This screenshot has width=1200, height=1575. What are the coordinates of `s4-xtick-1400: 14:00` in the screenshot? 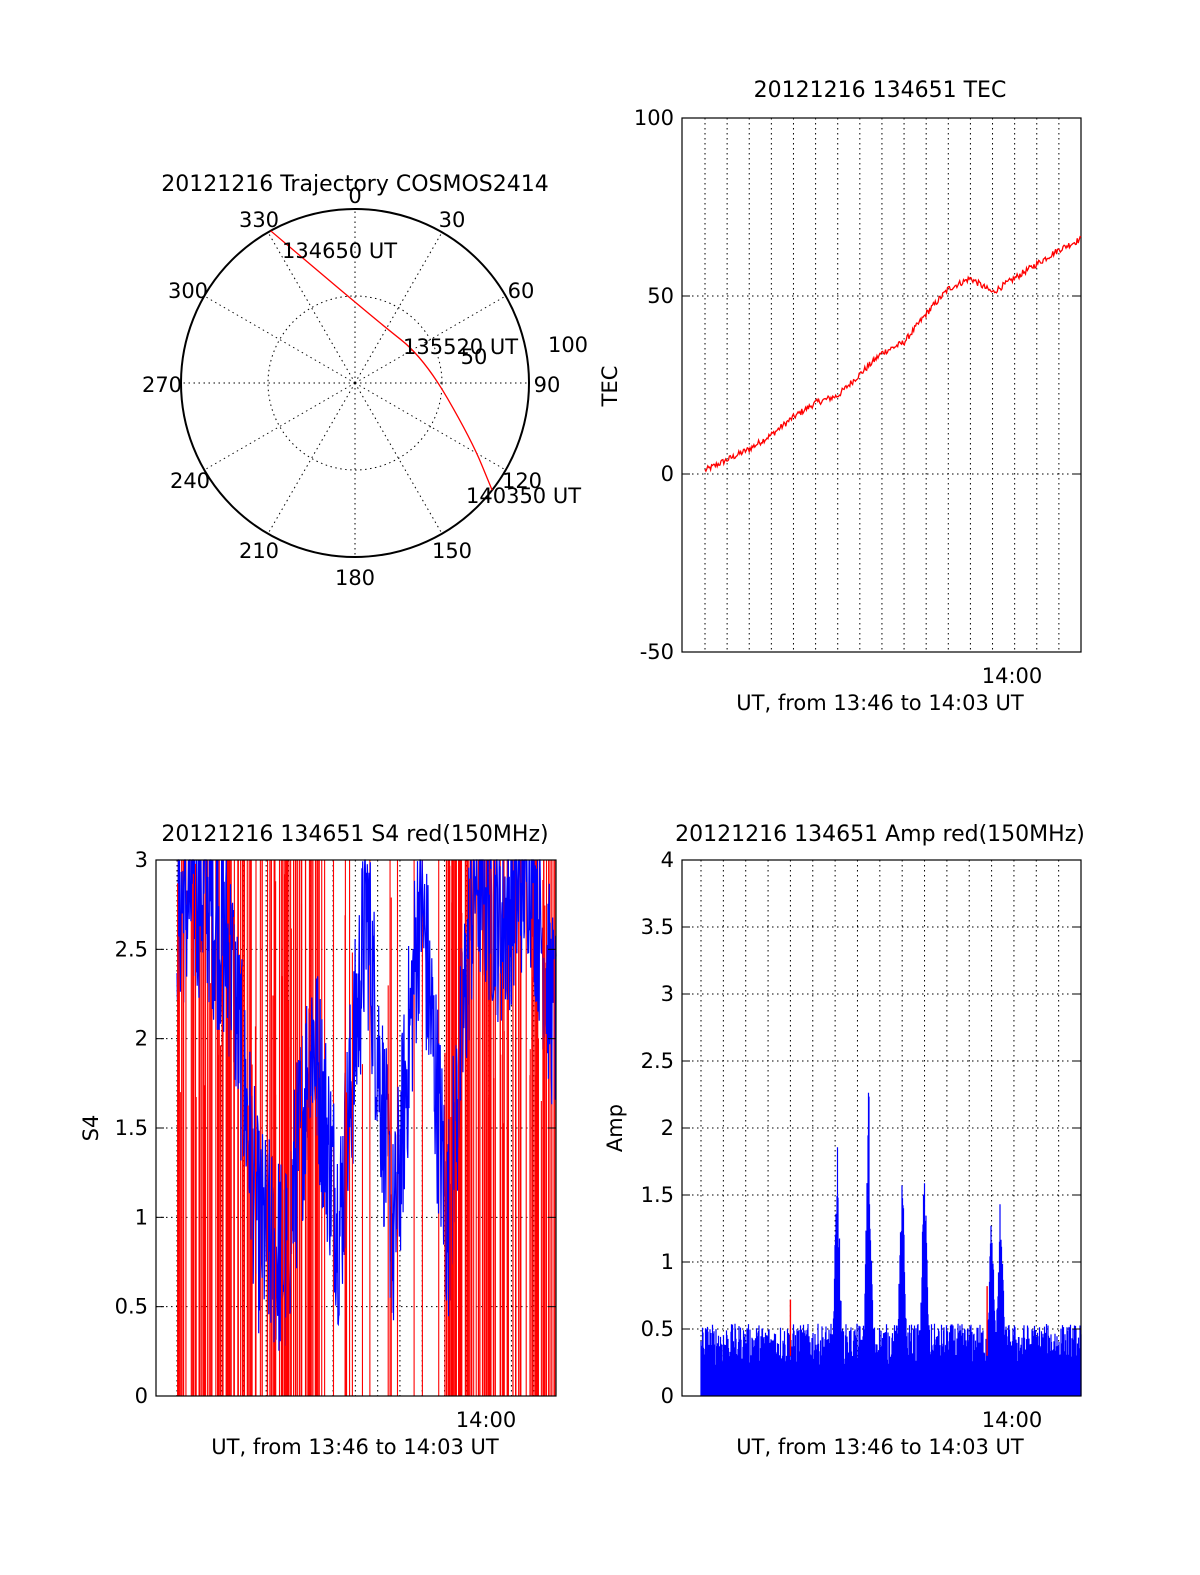 It's located at (486, 1420).